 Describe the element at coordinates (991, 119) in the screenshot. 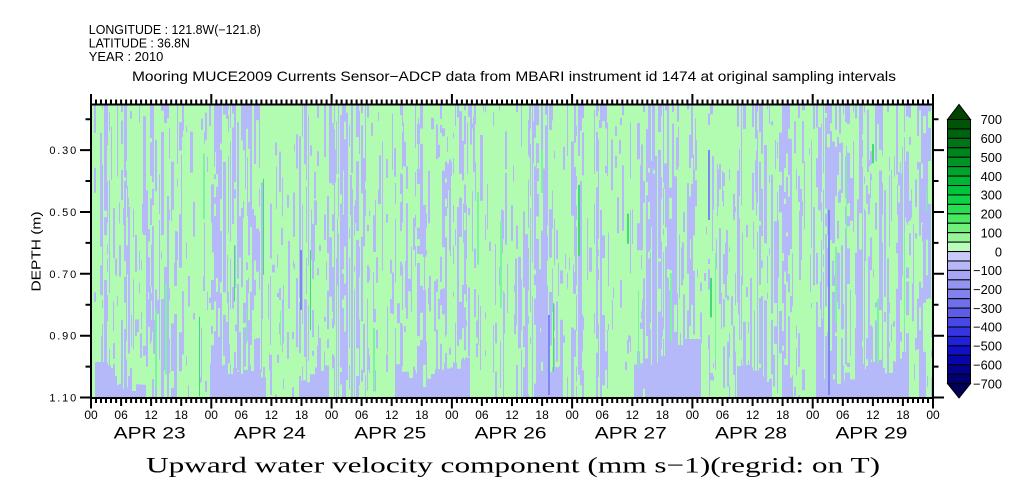

I see `svg-text: 700` at that location.